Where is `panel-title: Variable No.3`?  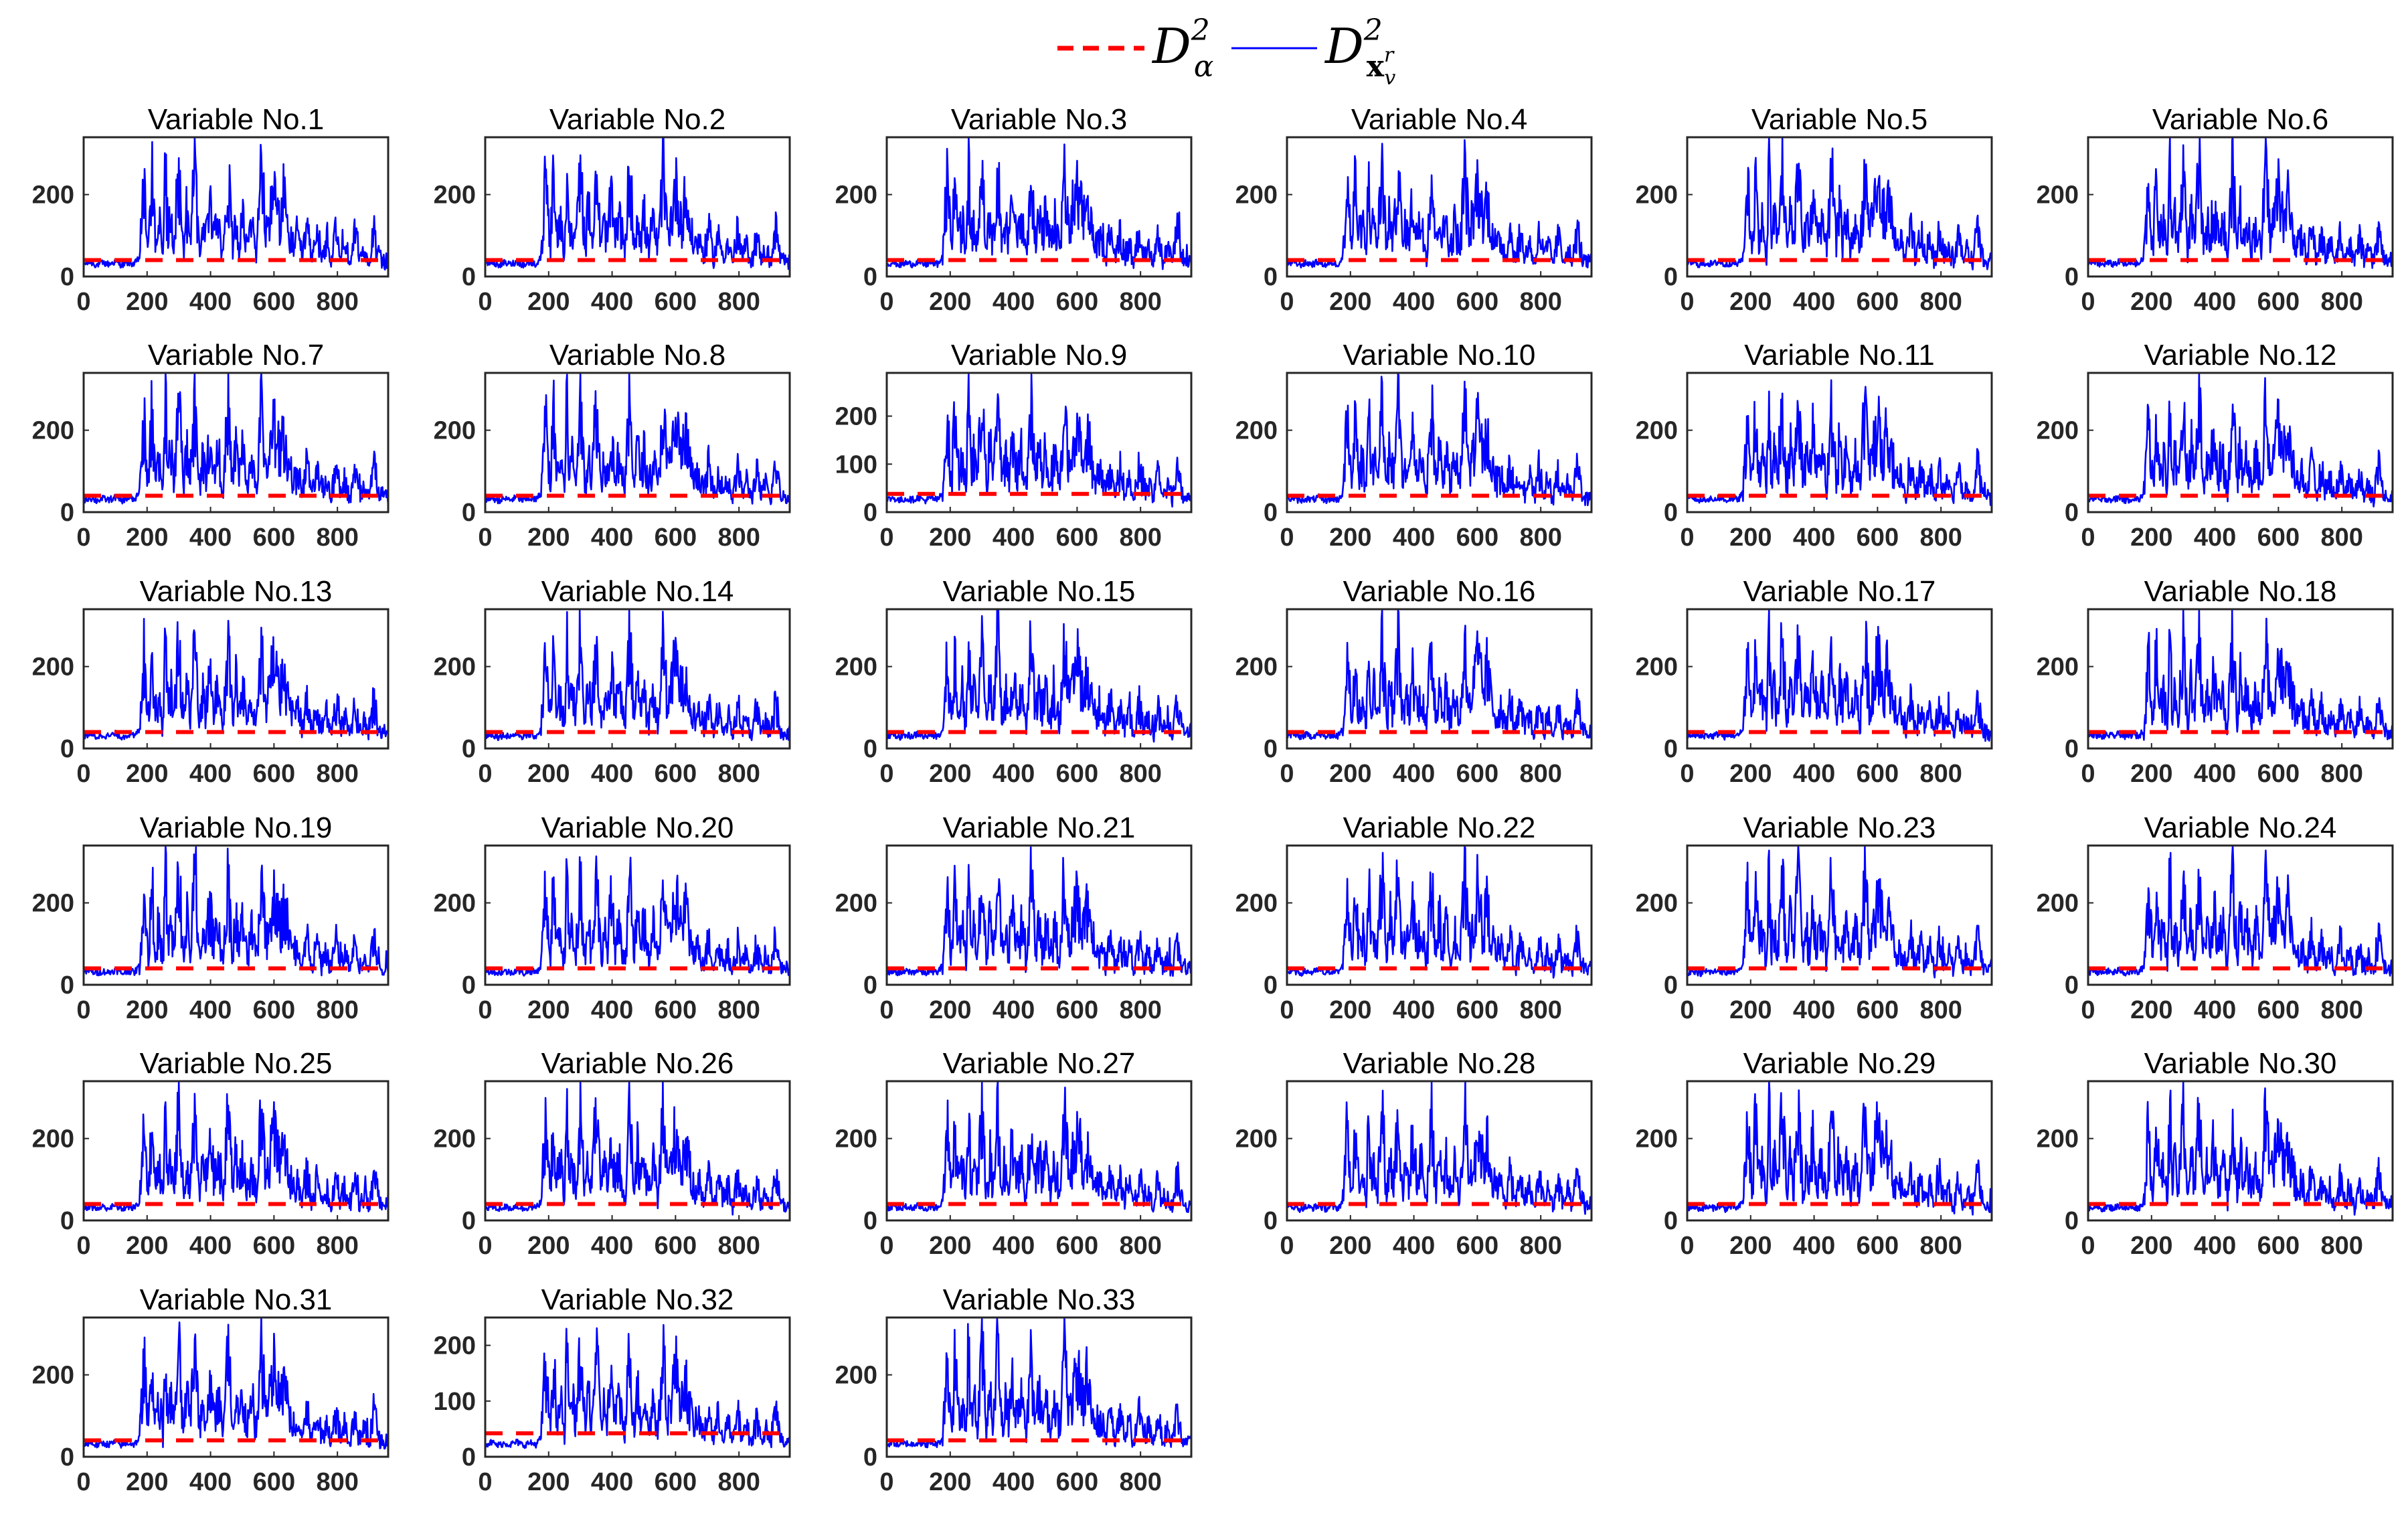
panel-title: Variable No.3 is located at coordinates (1039, 119).